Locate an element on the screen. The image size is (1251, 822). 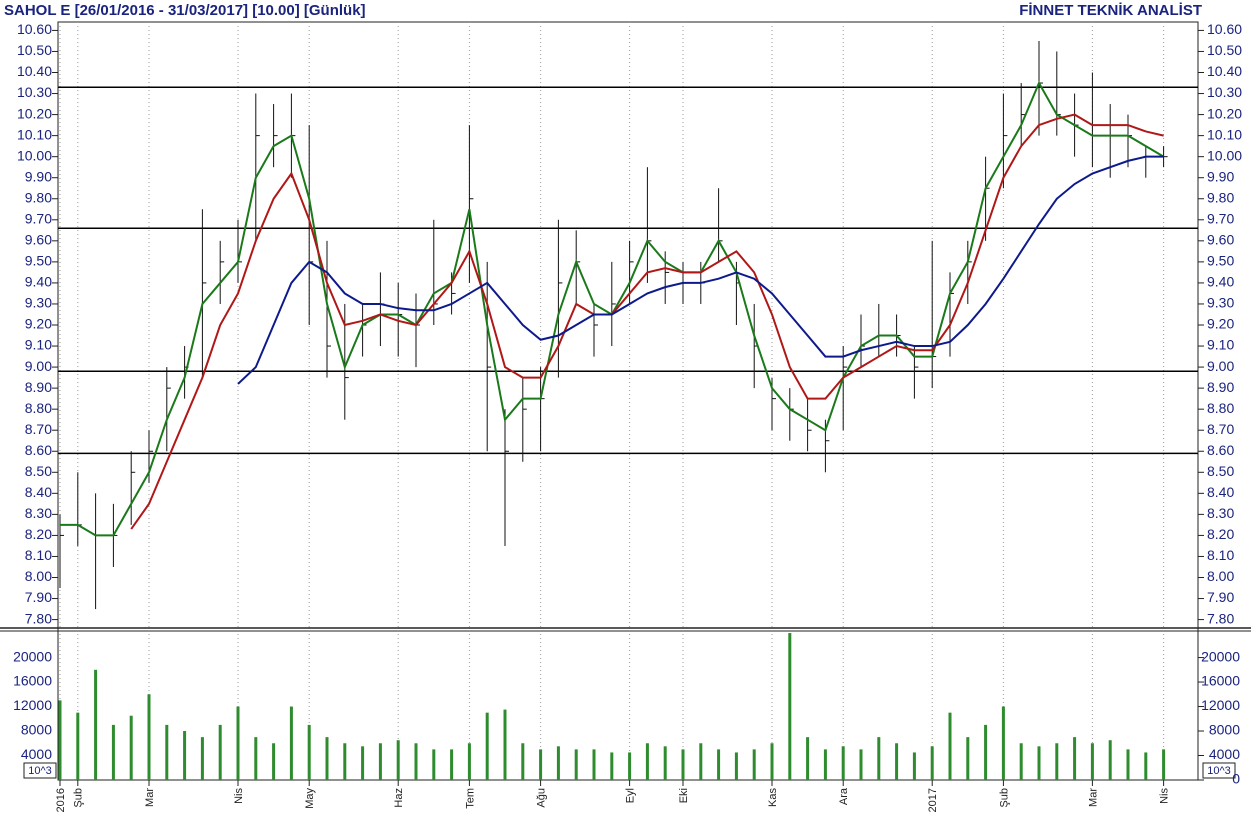
x-tick-label: Nis is located at coordinates (239, 796).